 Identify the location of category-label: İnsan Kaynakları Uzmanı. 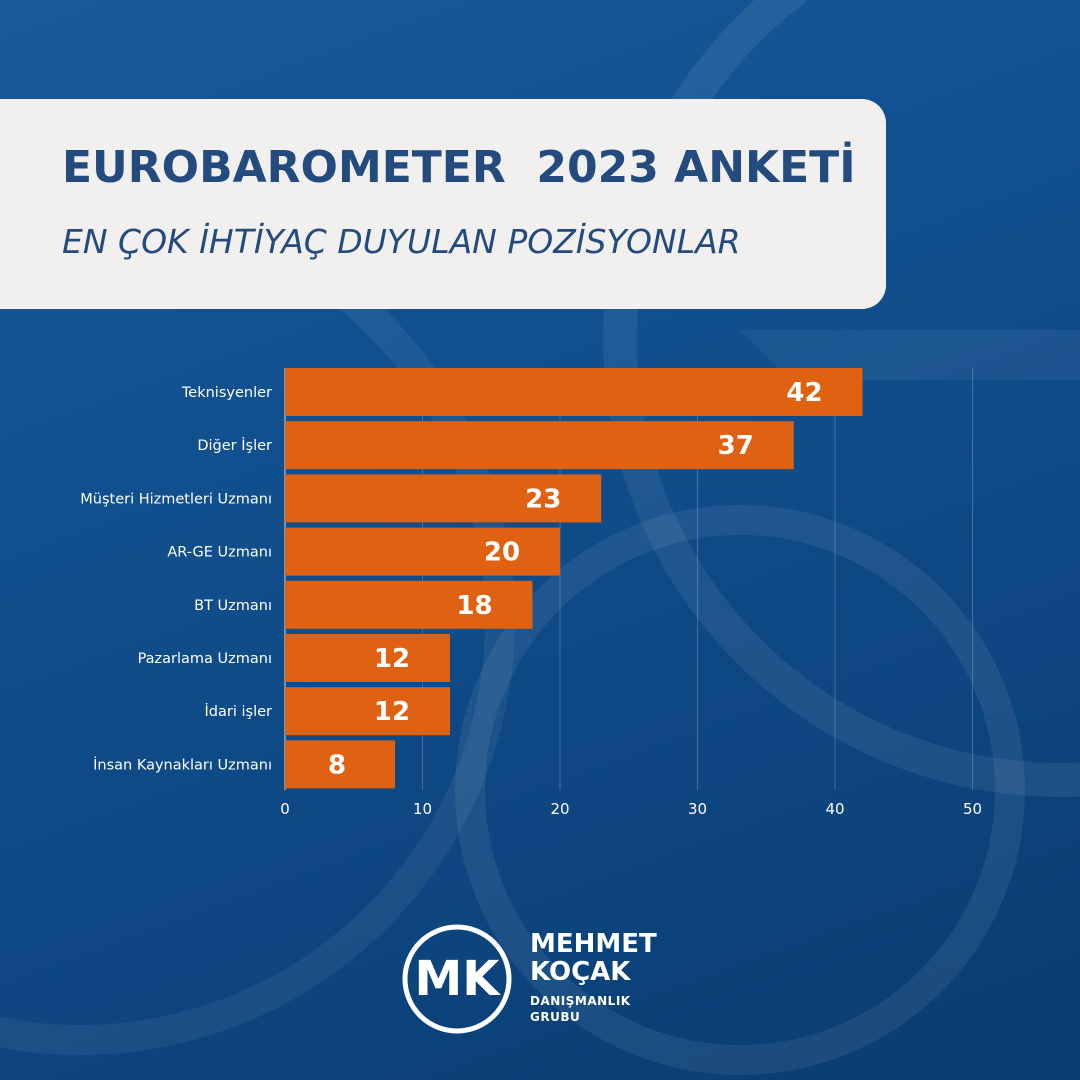
(182, 764).